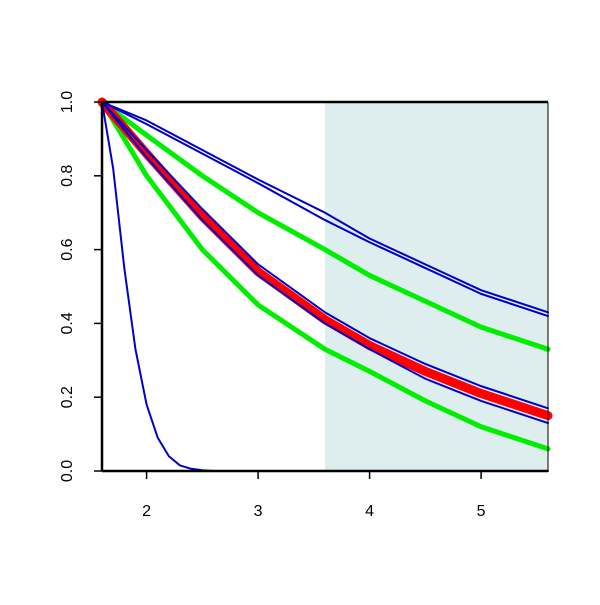 Image resolution: width=600 pixels, height=605 pixels. Describe the element at coordinates (369, 511) in the screenshot. I see `x-tick-label: 4` at that location.